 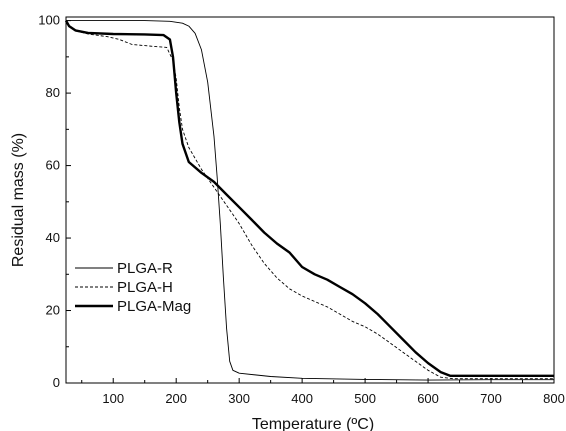 I want to click on x-tick-label: 400, so click(x=302, y=398).